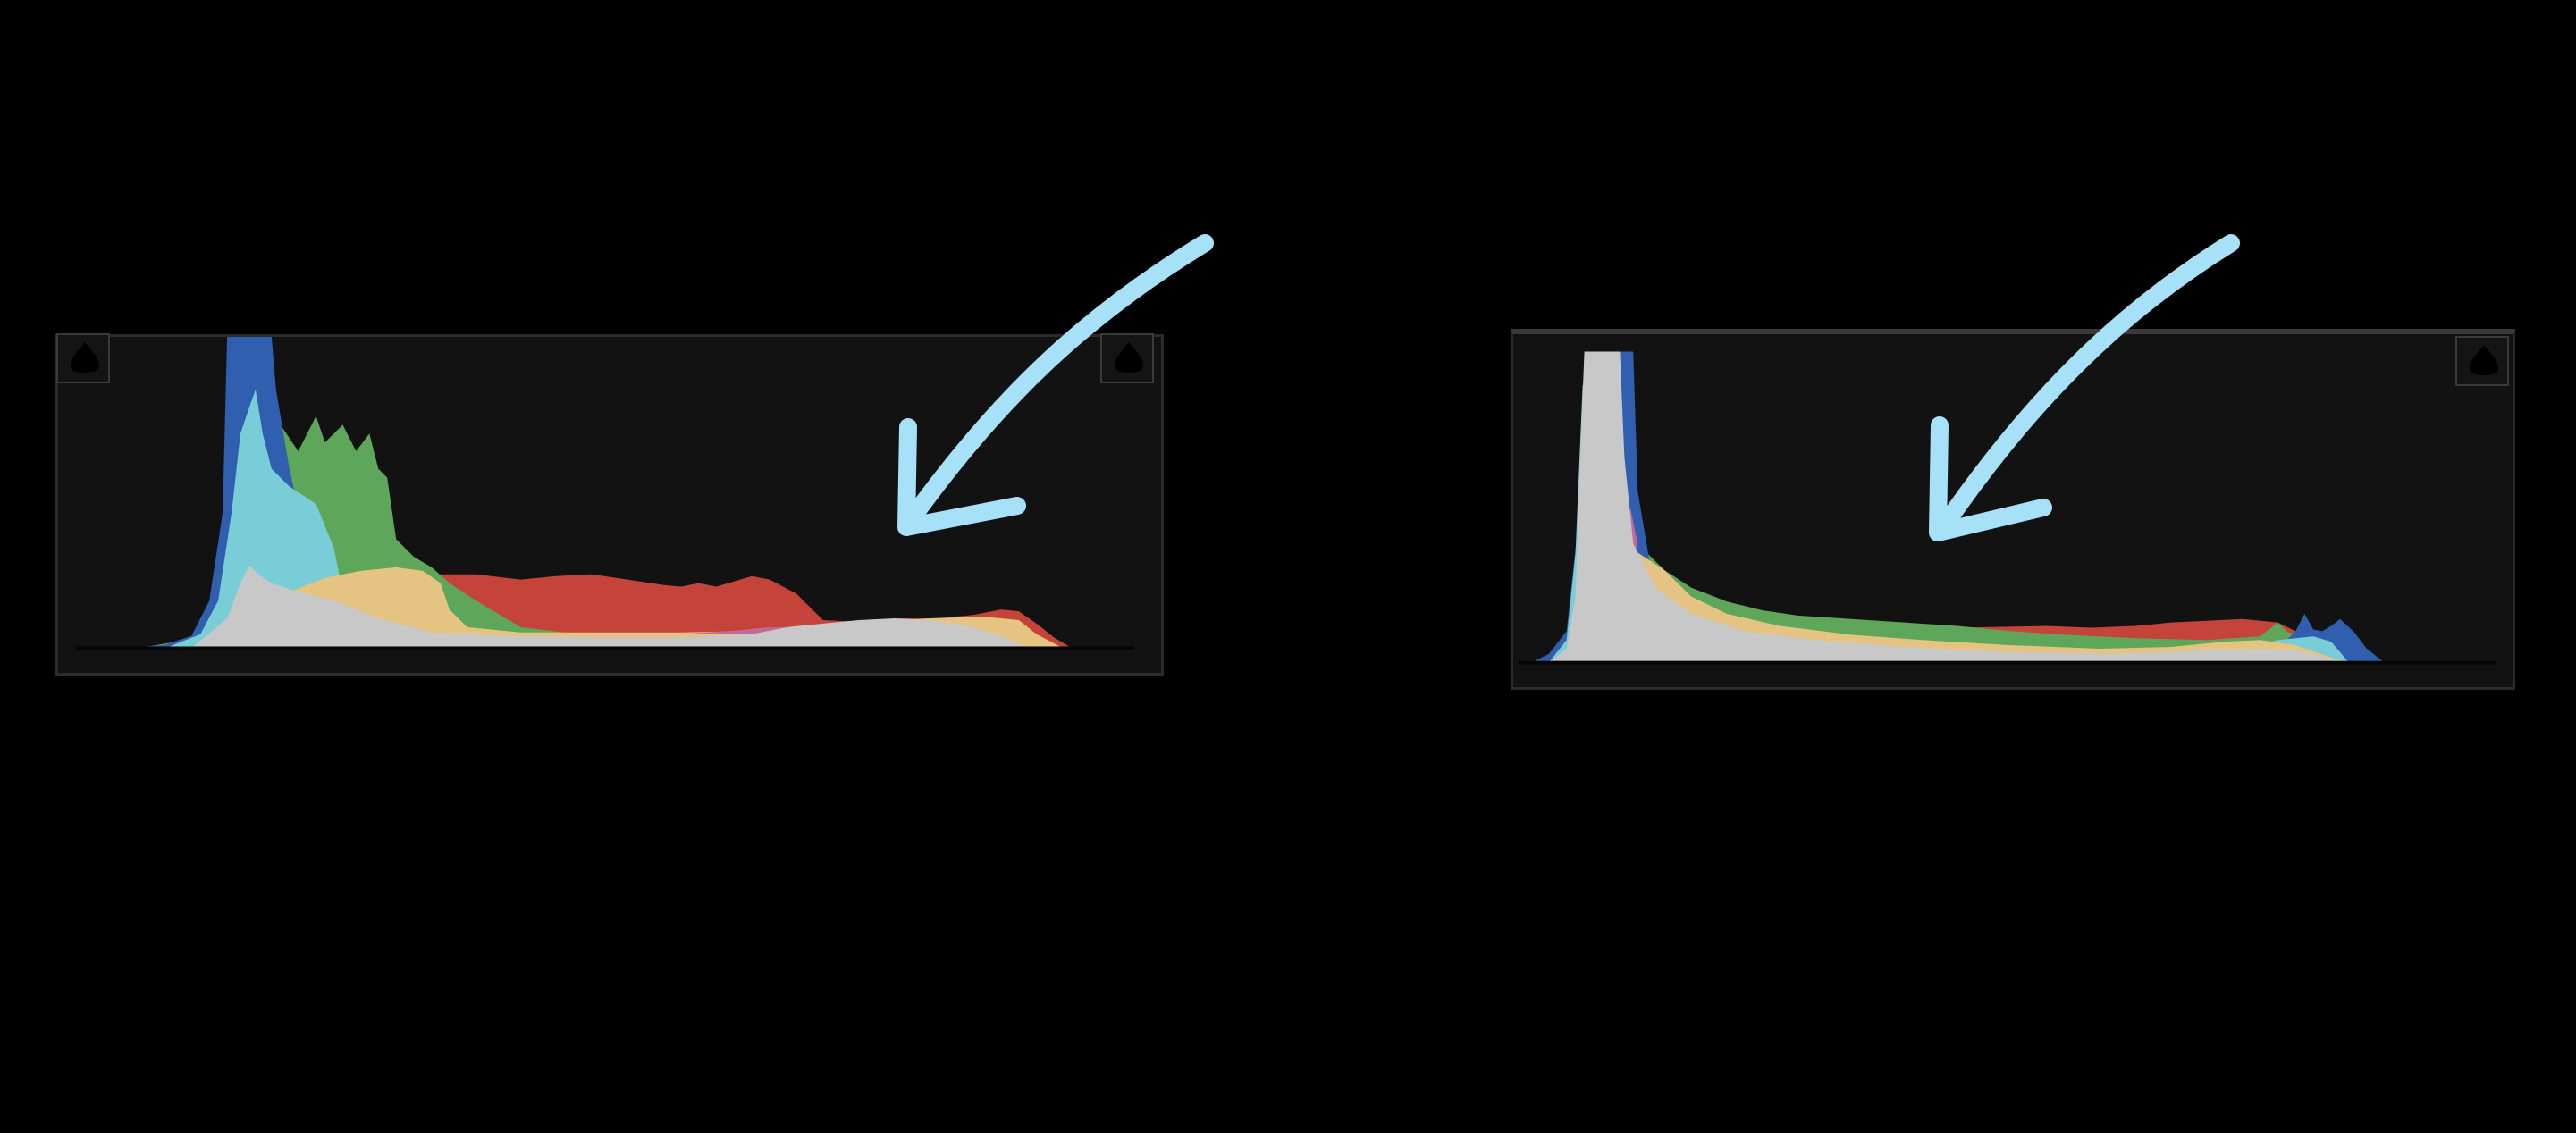  Describe the element at coordinates (605, 493) in the screenshot. I see `left-histogram-graph` at that location.